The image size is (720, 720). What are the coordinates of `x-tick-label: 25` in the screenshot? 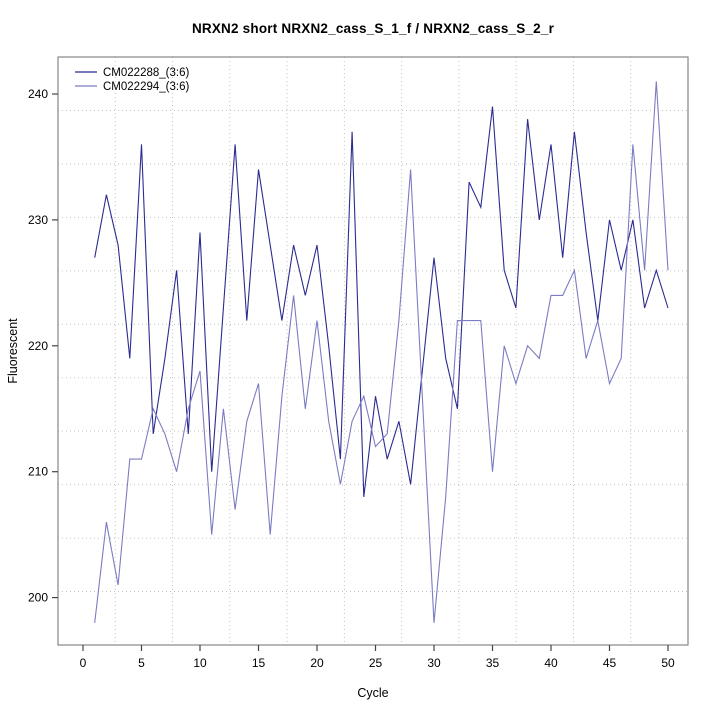 It's located at (376, 663).